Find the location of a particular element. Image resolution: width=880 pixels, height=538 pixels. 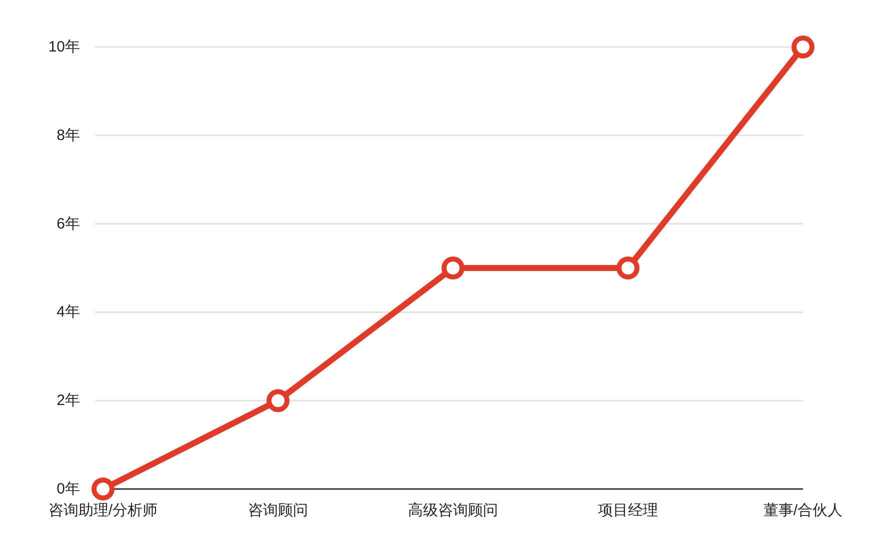

x-tick-label: 咨询助理/分析师 is located at coordinates (103, 510).